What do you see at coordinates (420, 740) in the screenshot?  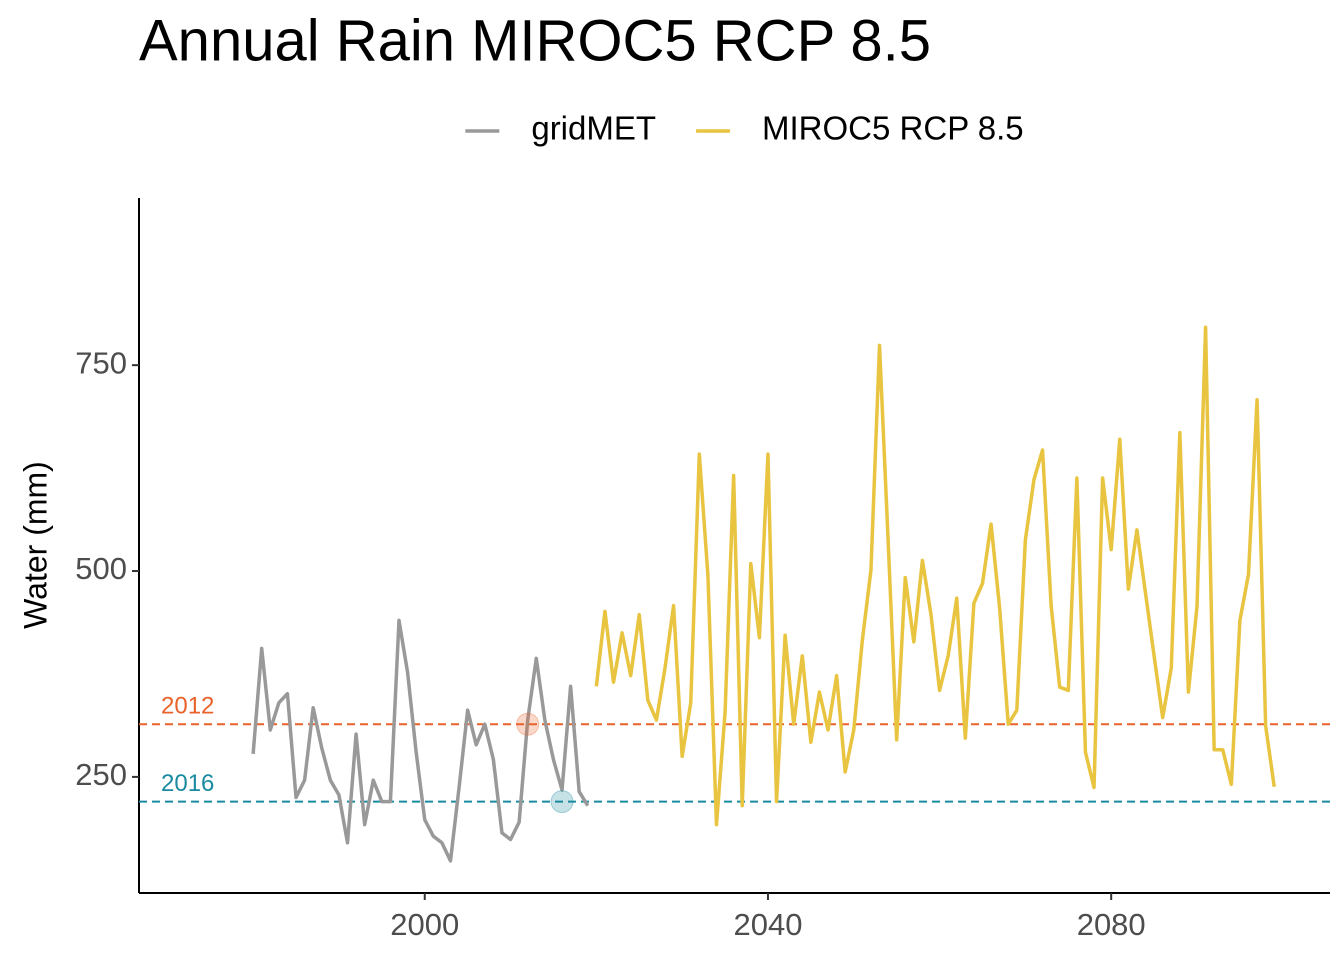 I see `series-line` at bounding box center [420, 740].